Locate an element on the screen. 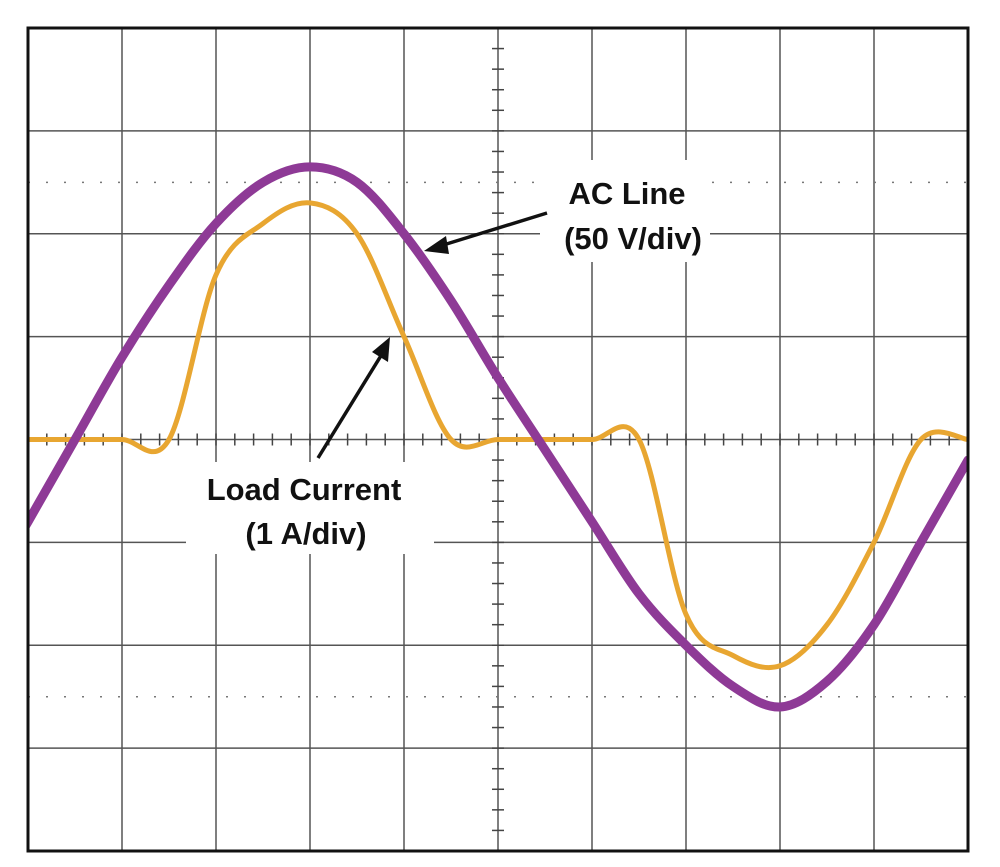 This screenshot has width=1000, height=867. ac-line-label: AC Line is located at coordinates (626, 193).